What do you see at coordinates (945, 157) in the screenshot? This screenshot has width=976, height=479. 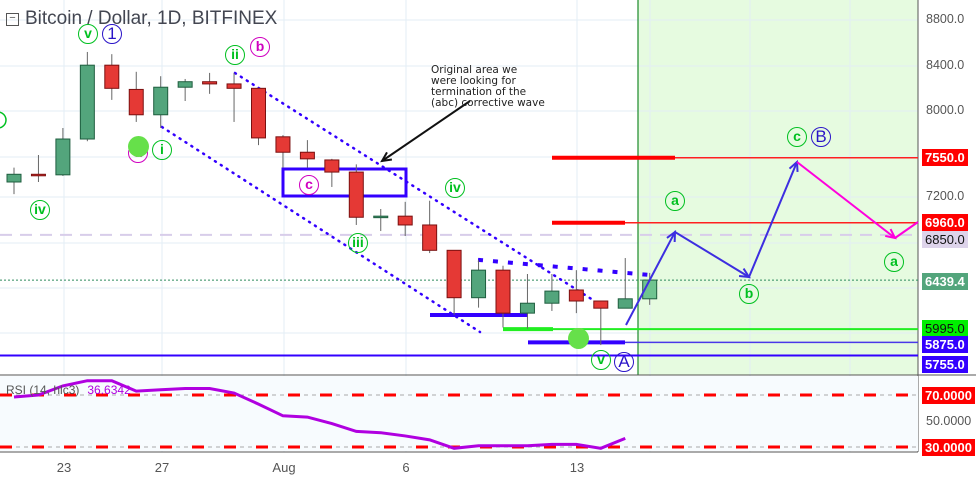 I see `price-label-7550: 7550.0` at bounding box center [945, 157].